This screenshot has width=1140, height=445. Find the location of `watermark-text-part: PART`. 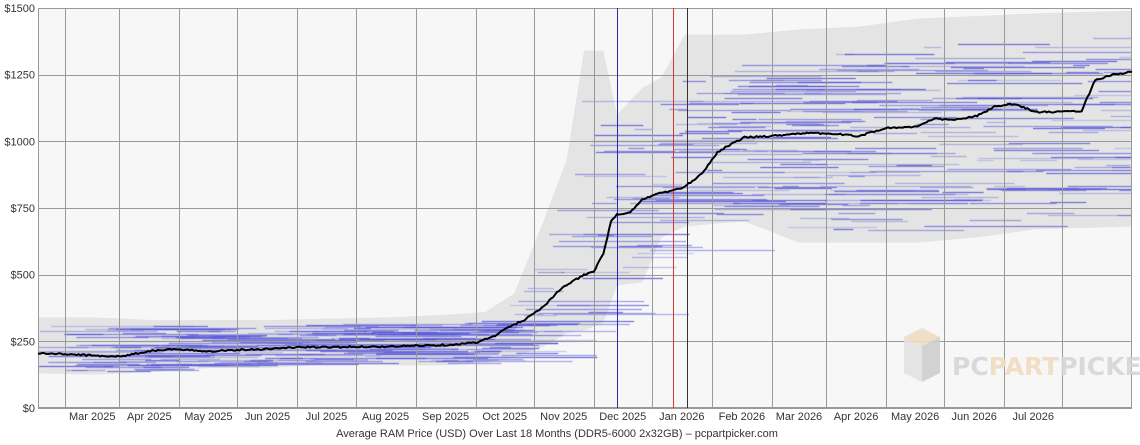

watermark-text-part: PART is located at coordinates (1024, 366).